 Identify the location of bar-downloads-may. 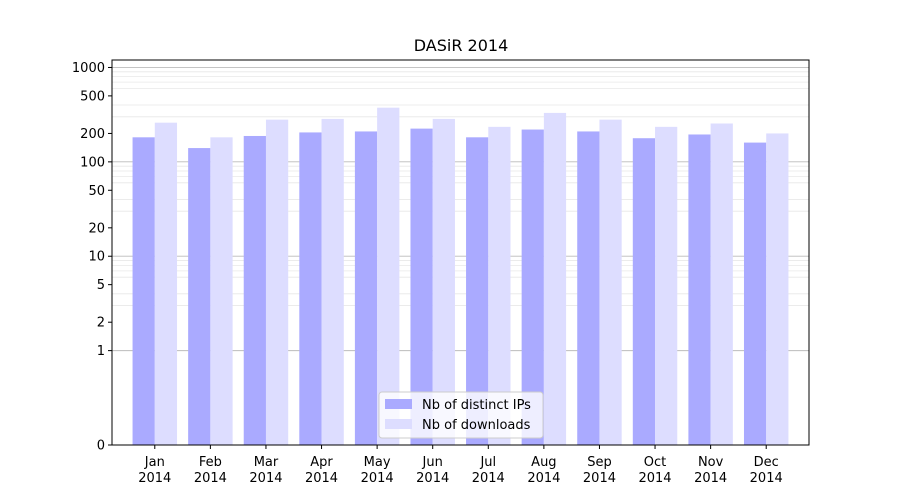
(388, 276).